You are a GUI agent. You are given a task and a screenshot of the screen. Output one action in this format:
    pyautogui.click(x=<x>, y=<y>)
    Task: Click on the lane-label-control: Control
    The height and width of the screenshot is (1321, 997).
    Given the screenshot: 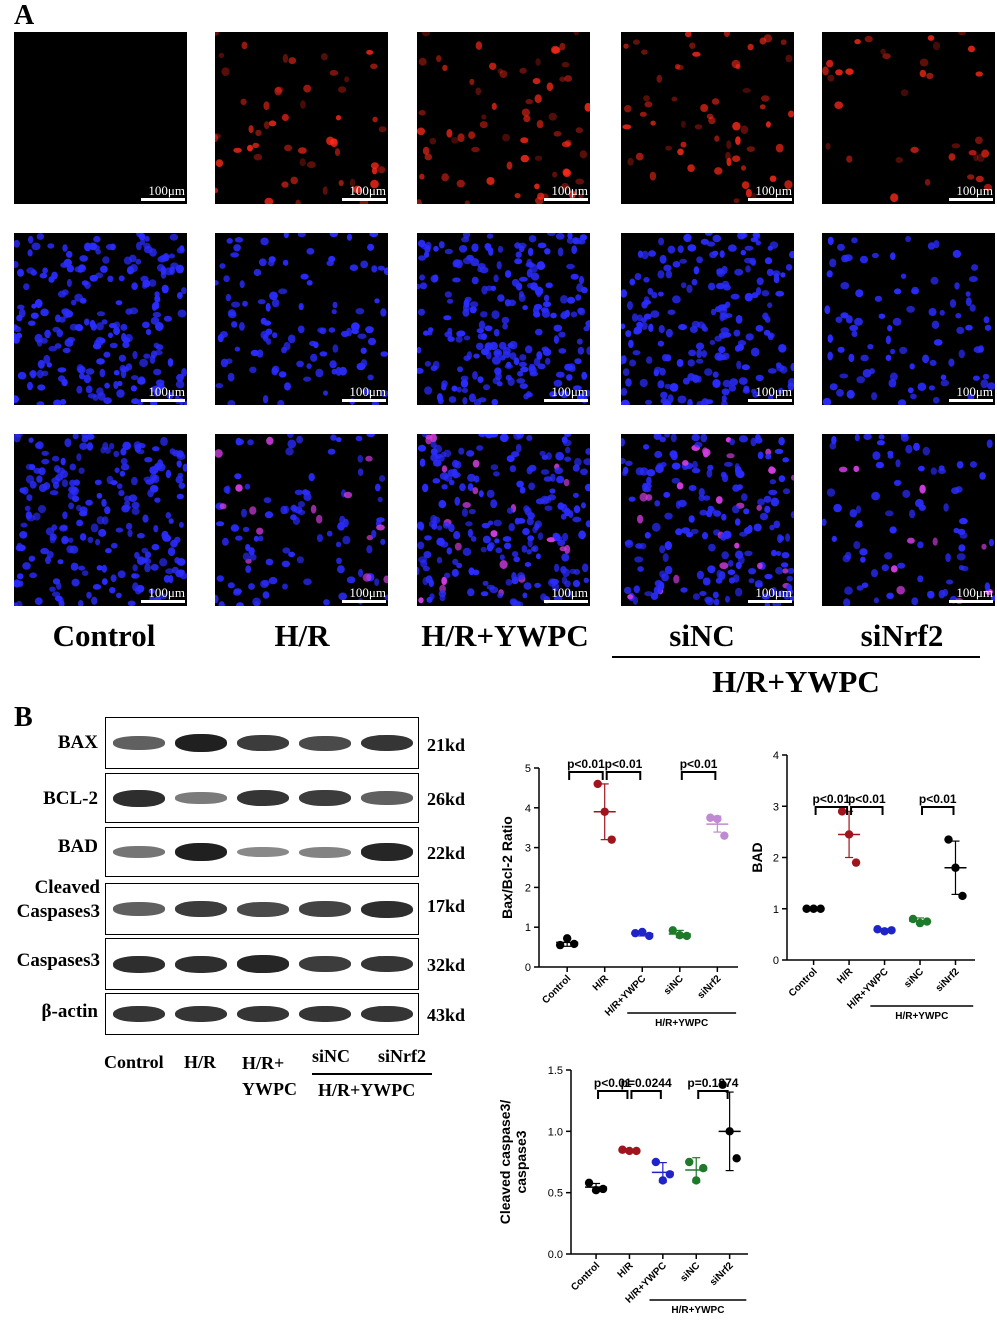 What is the action you would take?
    pyautogui.click(x=134, y=1062)
    